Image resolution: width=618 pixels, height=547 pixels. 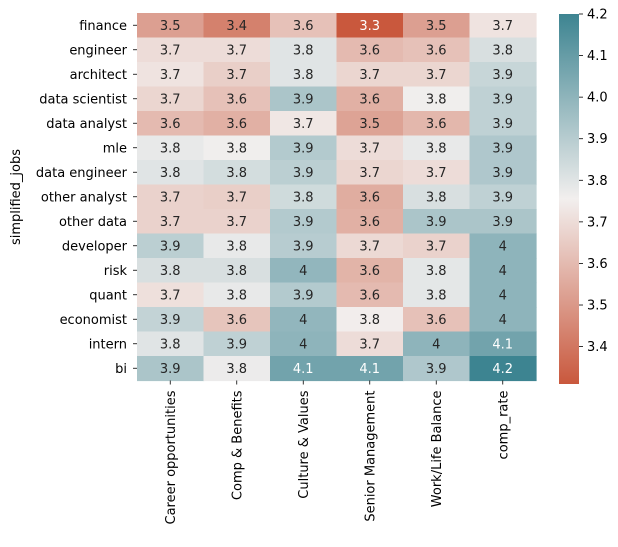 What do you see at coordinates (98, 50) in the screenshot?
I see `row-label: engineer` at bounding box center [98, 50].